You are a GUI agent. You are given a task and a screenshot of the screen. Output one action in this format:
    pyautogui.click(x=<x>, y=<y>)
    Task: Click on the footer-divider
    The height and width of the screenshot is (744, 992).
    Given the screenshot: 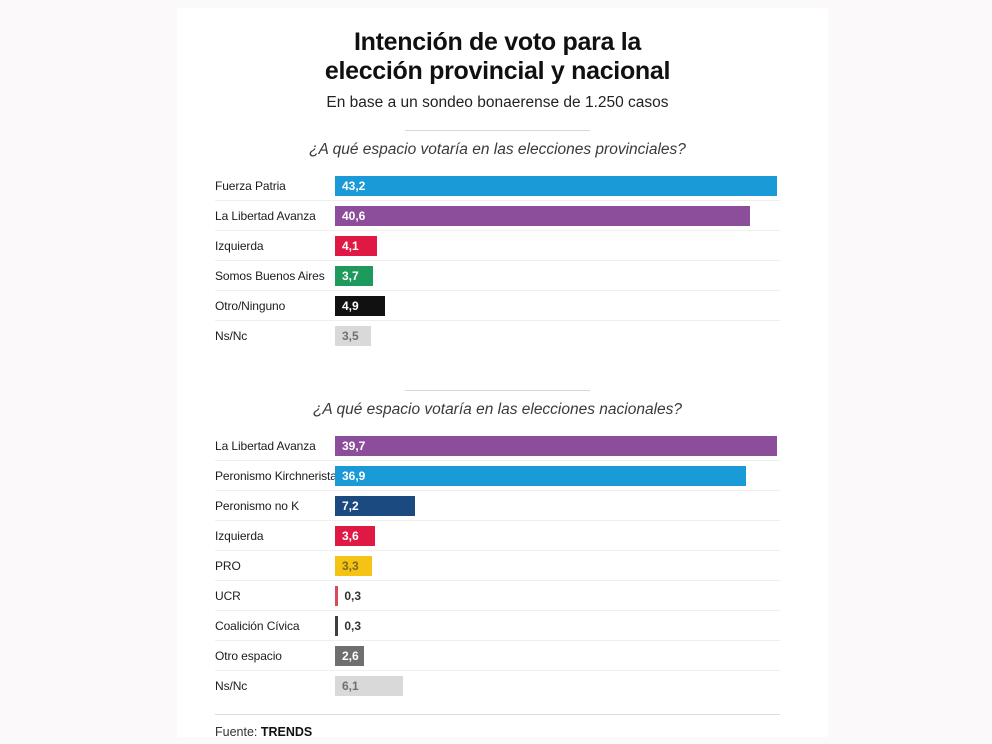 What is the action you would take?
    pyautogui.click(x=497, y=714)
    